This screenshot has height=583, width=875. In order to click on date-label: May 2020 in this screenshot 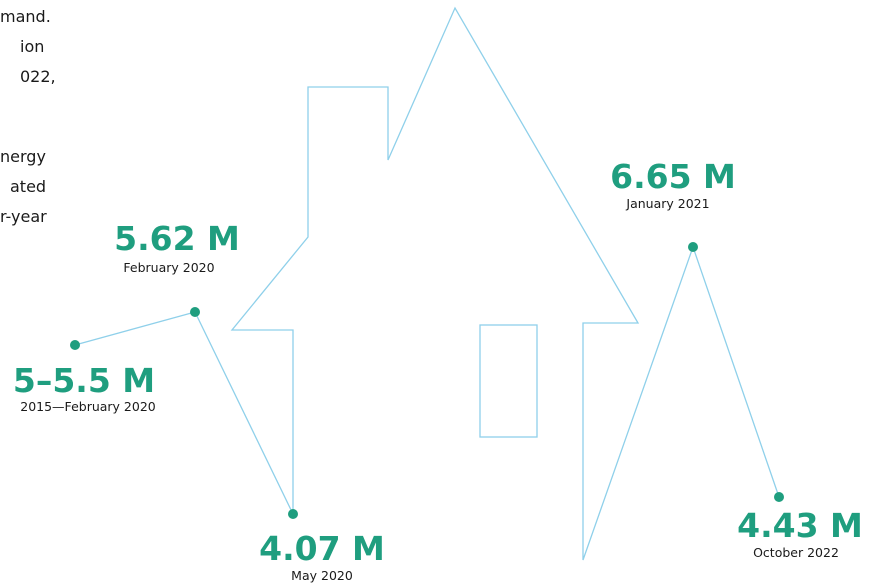, I will do `click(322, 575)`.